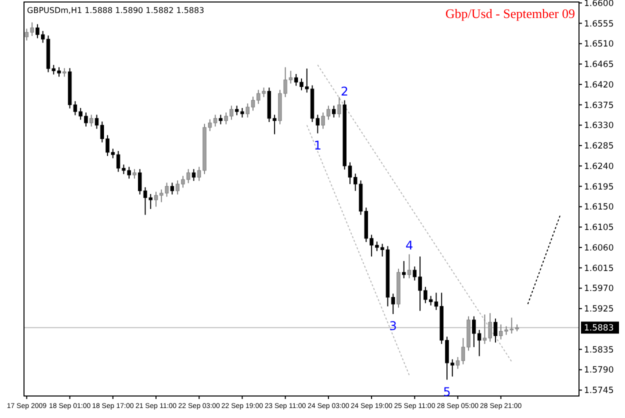 This screenshot has height=418, width=625. Describe the element at coordinates (599, 228) in the screenshot. I see `y-tick-label: 1.6105` at that location.